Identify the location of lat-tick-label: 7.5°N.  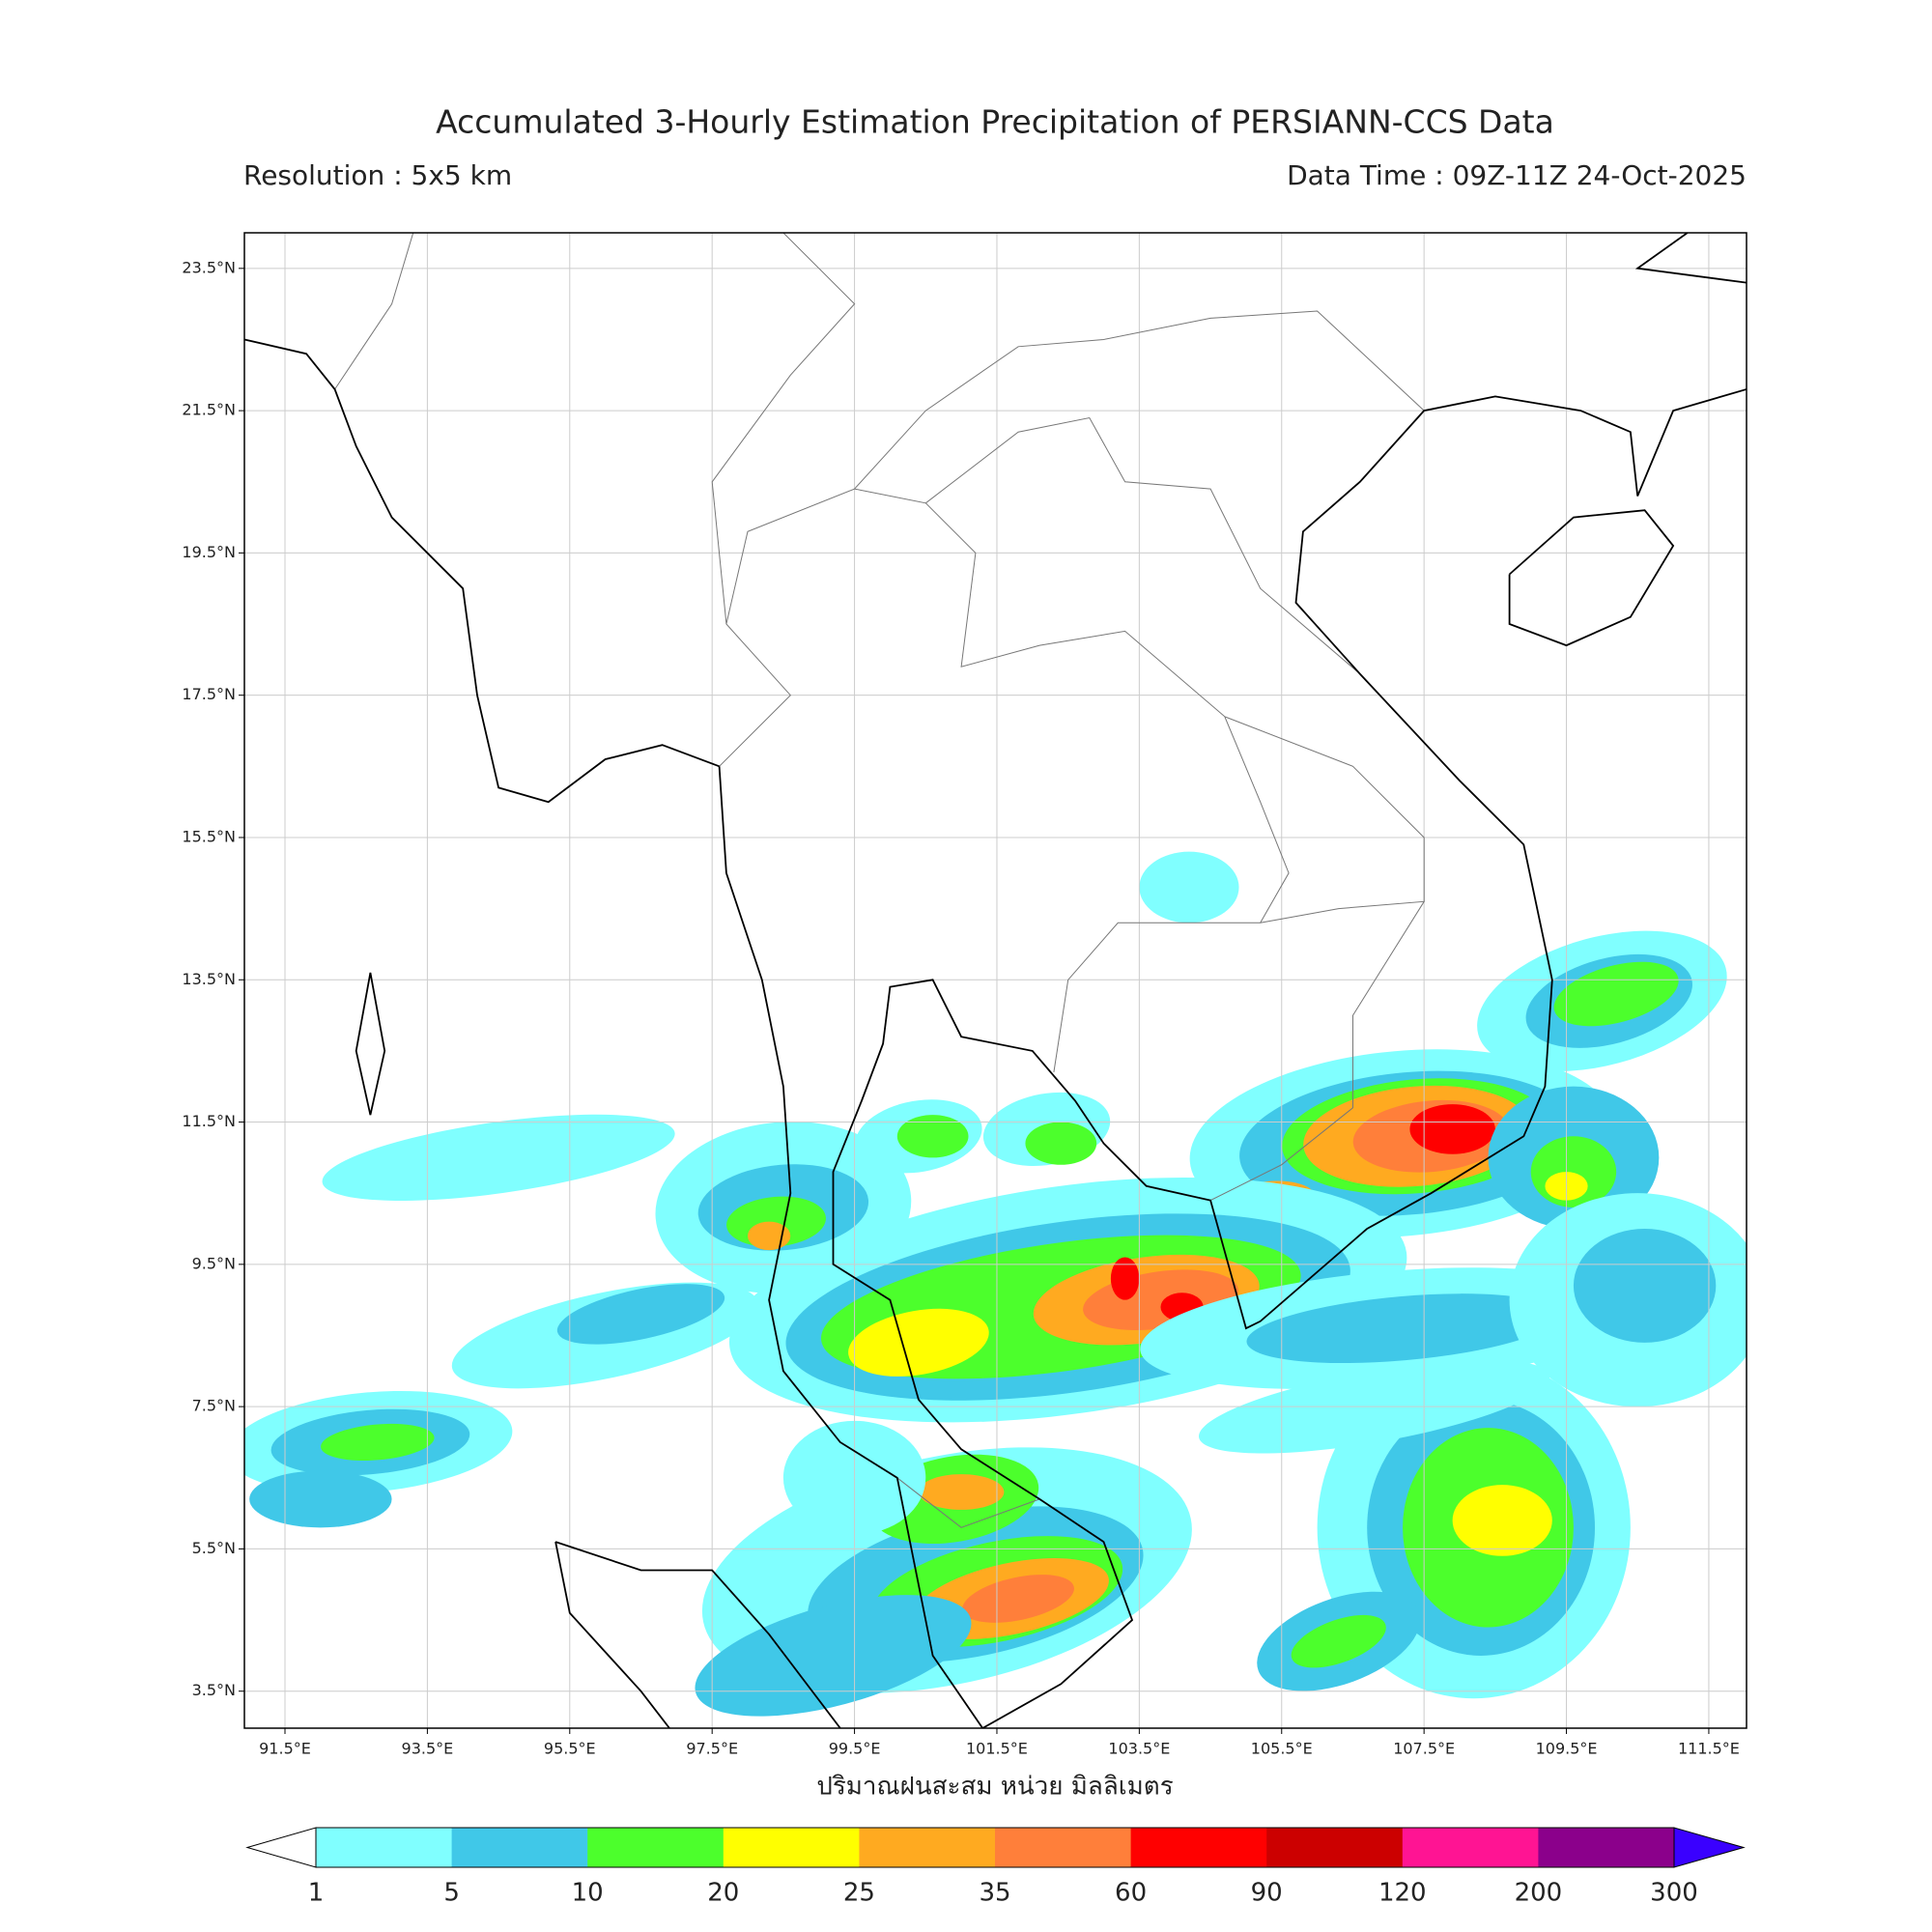
(214, 1406).